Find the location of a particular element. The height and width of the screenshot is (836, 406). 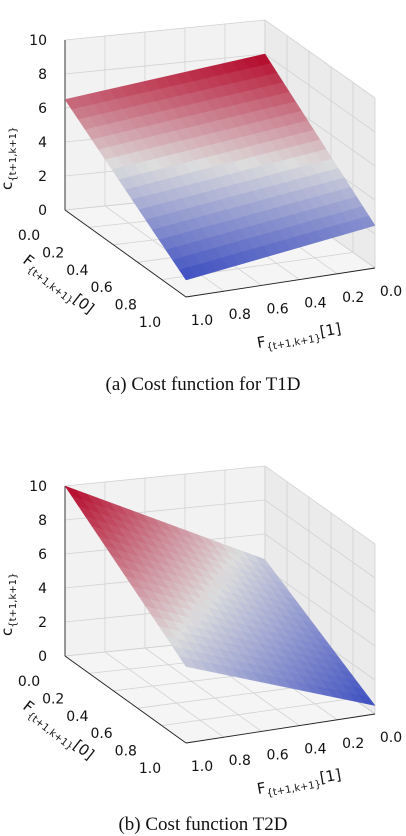

caption-a: (a) Cost function for T1D is located at coordinates (203, 384).